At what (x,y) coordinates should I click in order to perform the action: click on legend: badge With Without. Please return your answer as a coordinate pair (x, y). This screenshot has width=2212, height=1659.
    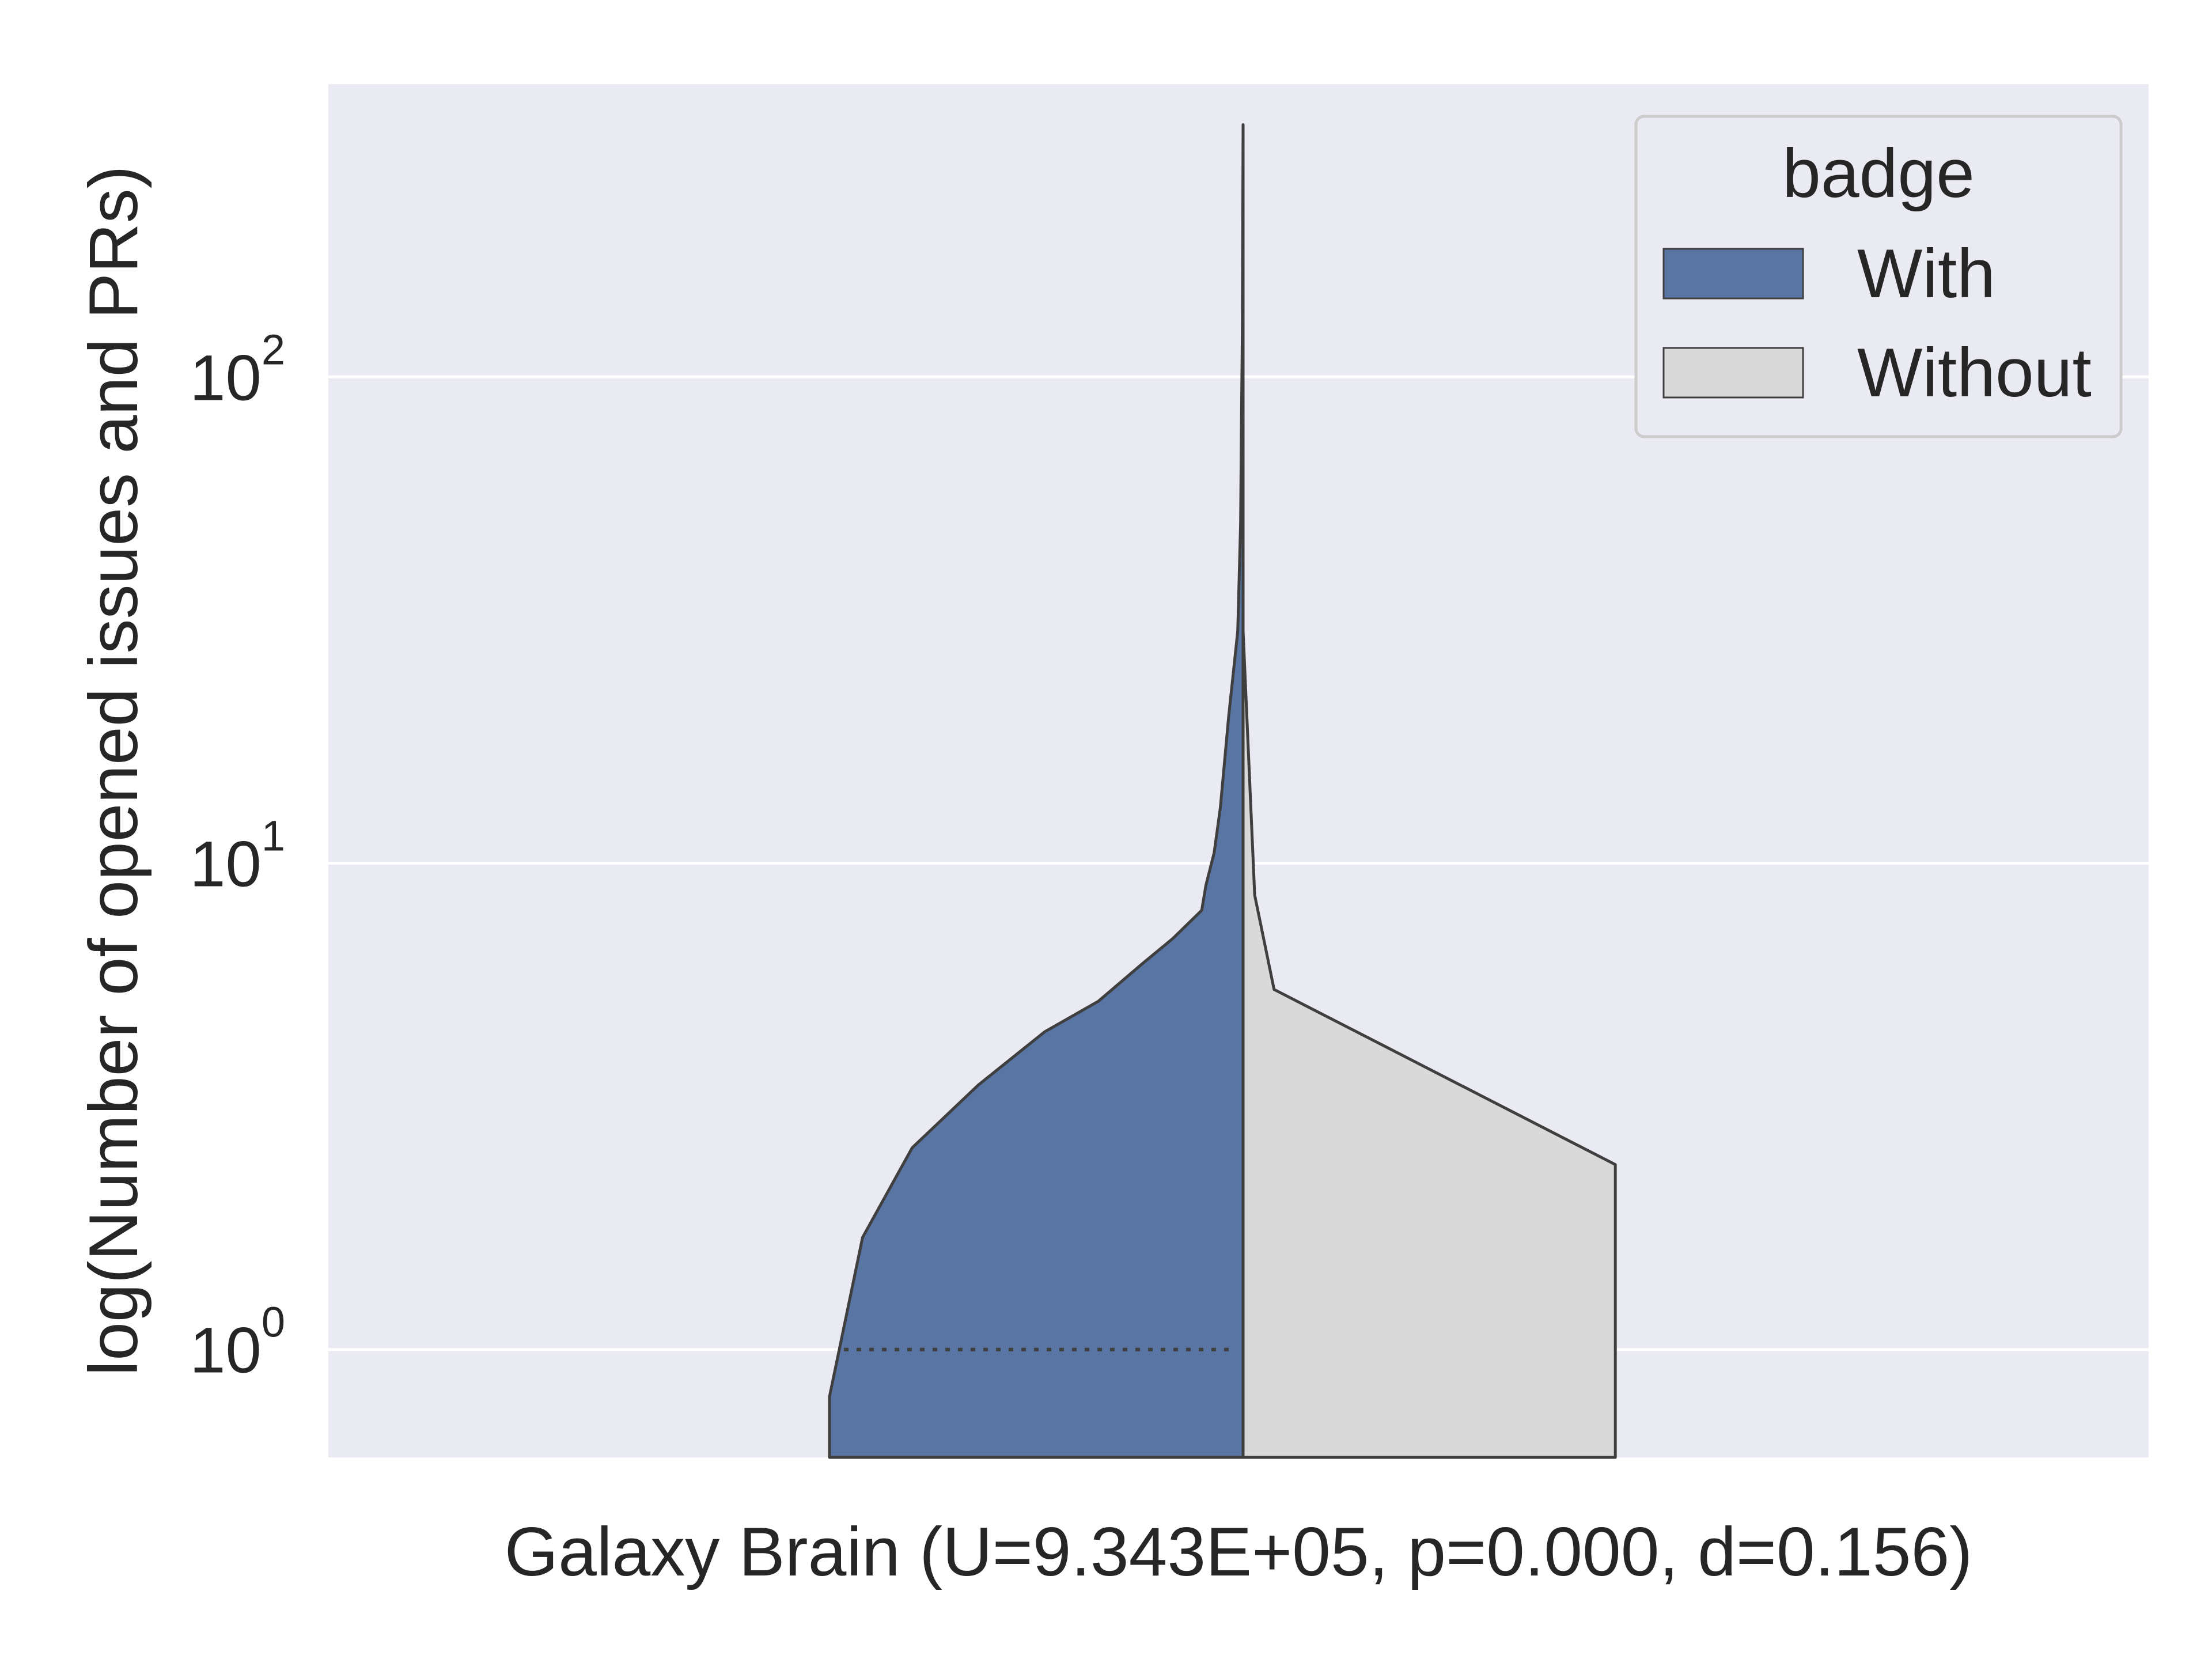
    Looking at the image, I should click on (1878, 276).